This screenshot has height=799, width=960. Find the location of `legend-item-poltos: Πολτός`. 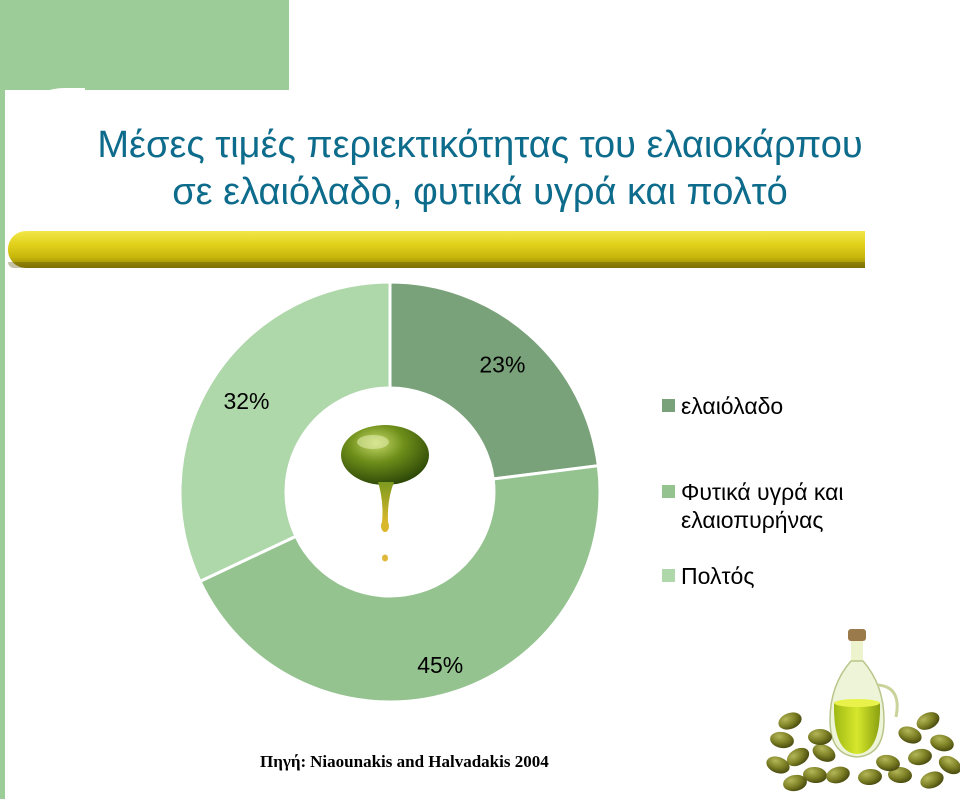

legend-item-poltos: Πολτός is located at coordinates (786, 576).